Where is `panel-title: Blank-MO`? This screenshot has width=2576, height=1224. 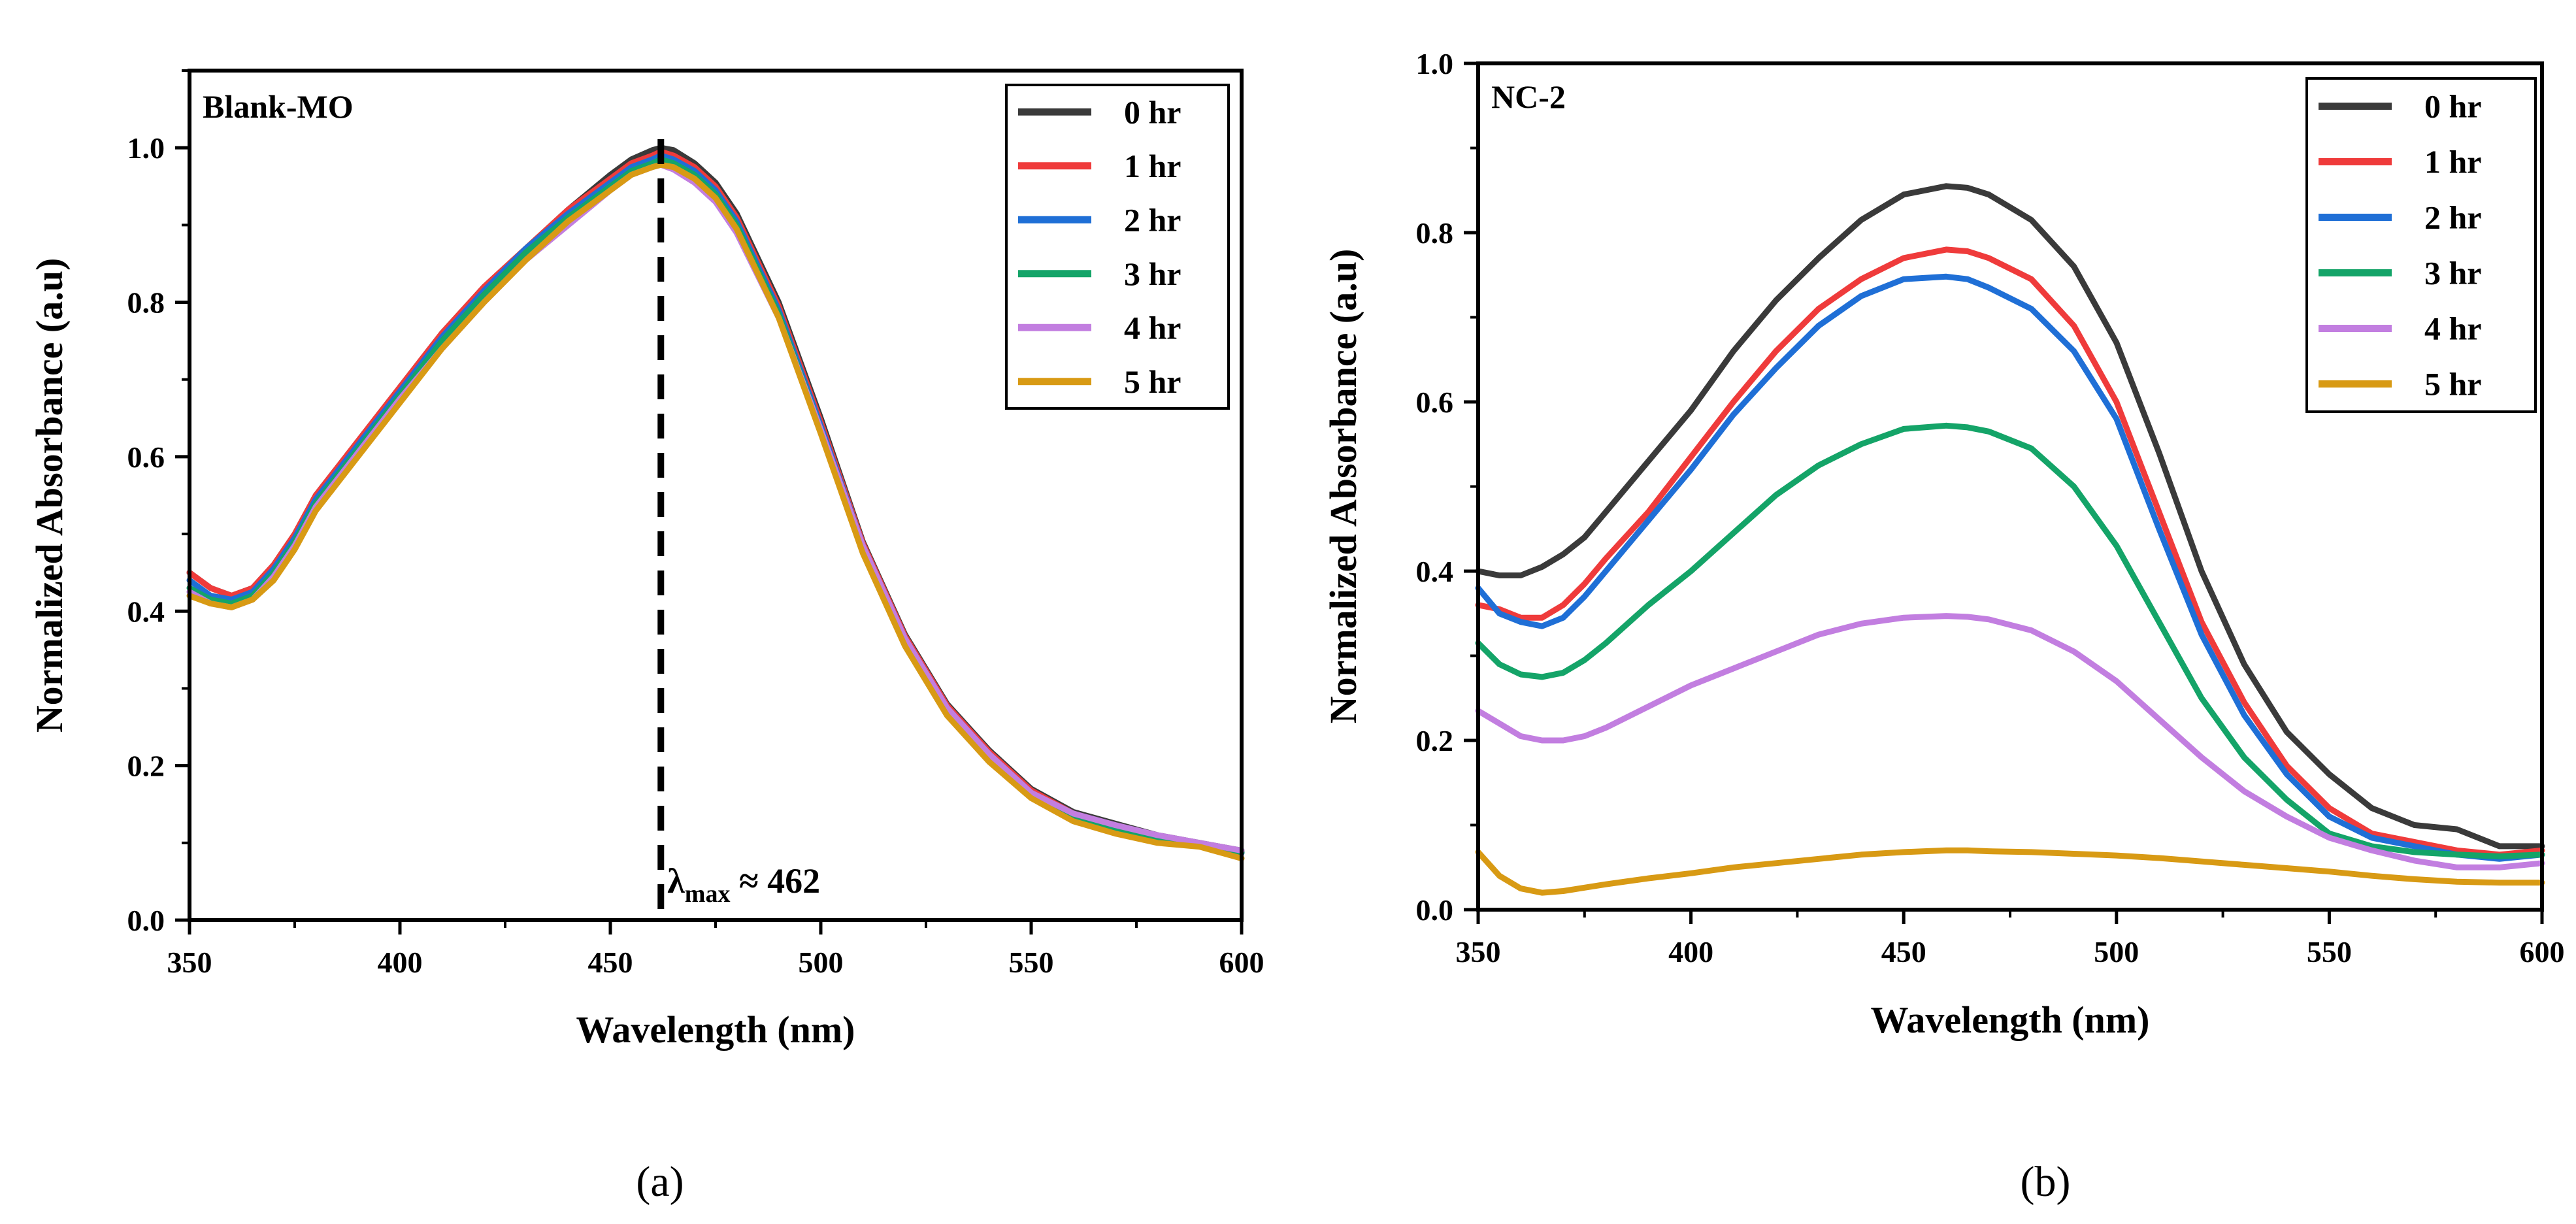 panel-title: Blank-MO is located at coordinates (278, 106).